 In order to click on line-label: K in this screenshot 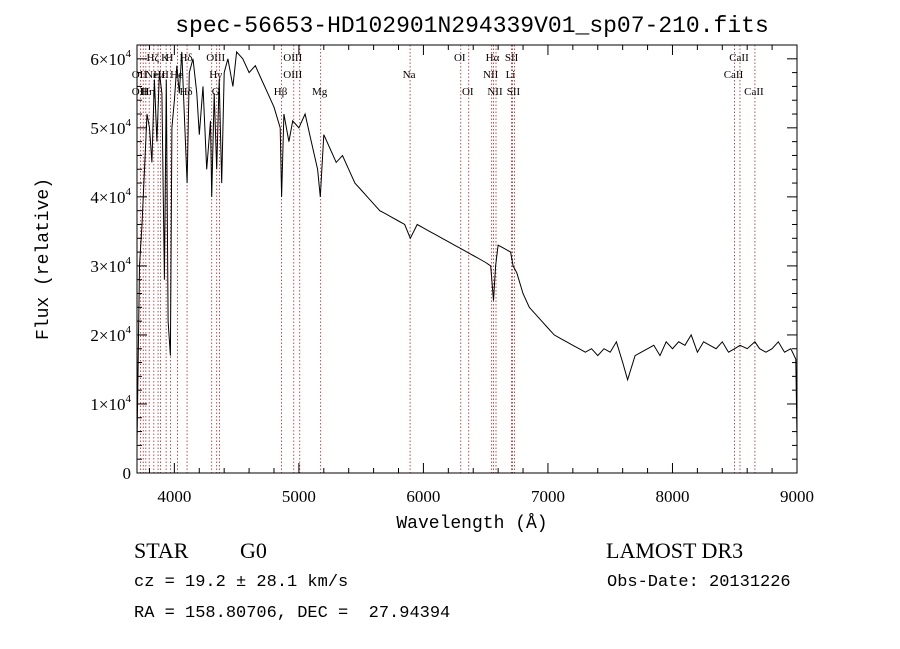, I will do `click(165, 58)`.